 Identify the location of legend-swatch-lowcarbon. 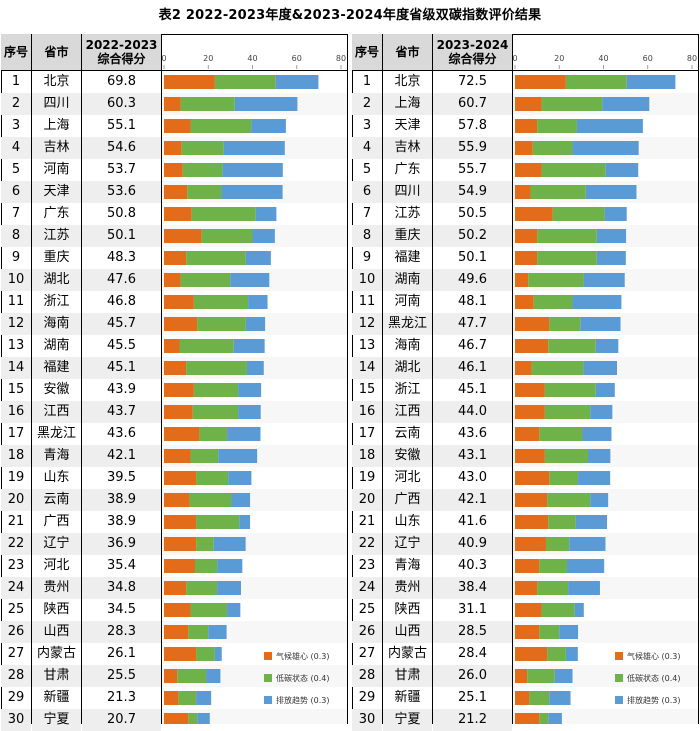
(268, 678).